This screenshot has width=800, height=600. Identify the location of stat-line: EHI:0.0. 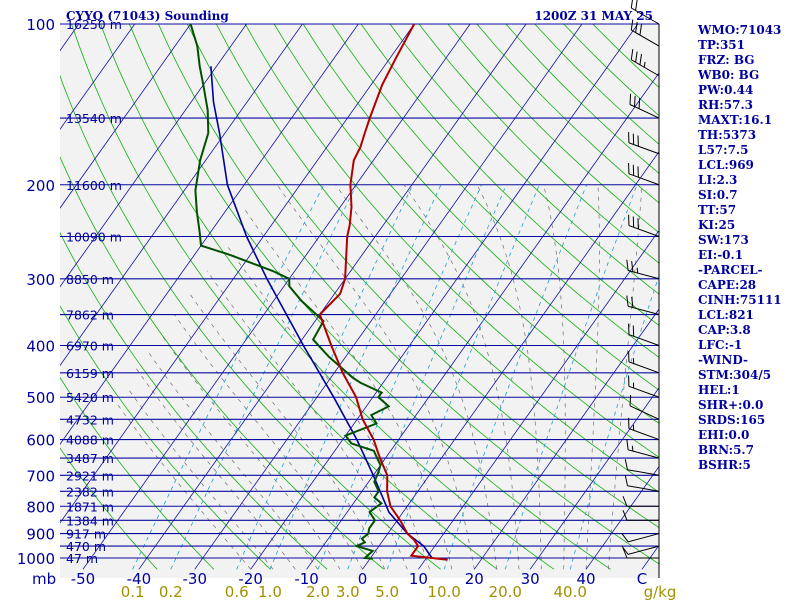
(724, 435).